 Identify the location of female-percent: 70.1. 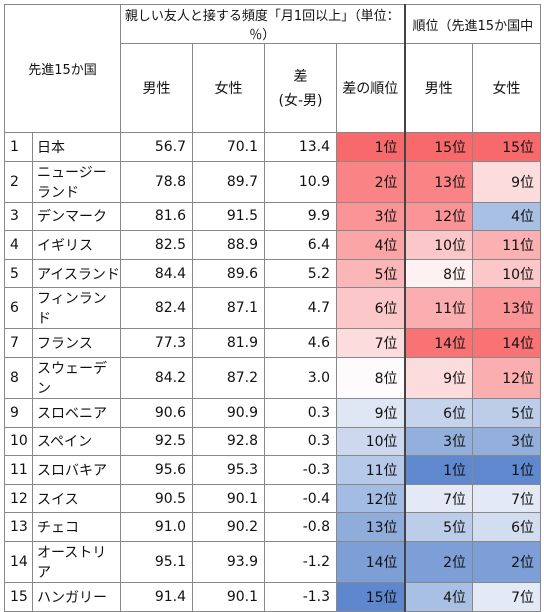
(229, 147).